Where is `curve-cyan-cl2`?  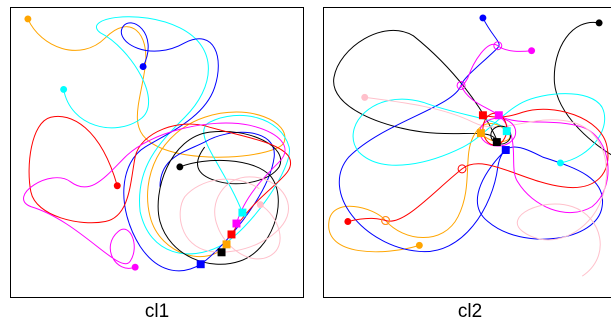 curve-cyan-cl2 is located at coordinates (479, 129).